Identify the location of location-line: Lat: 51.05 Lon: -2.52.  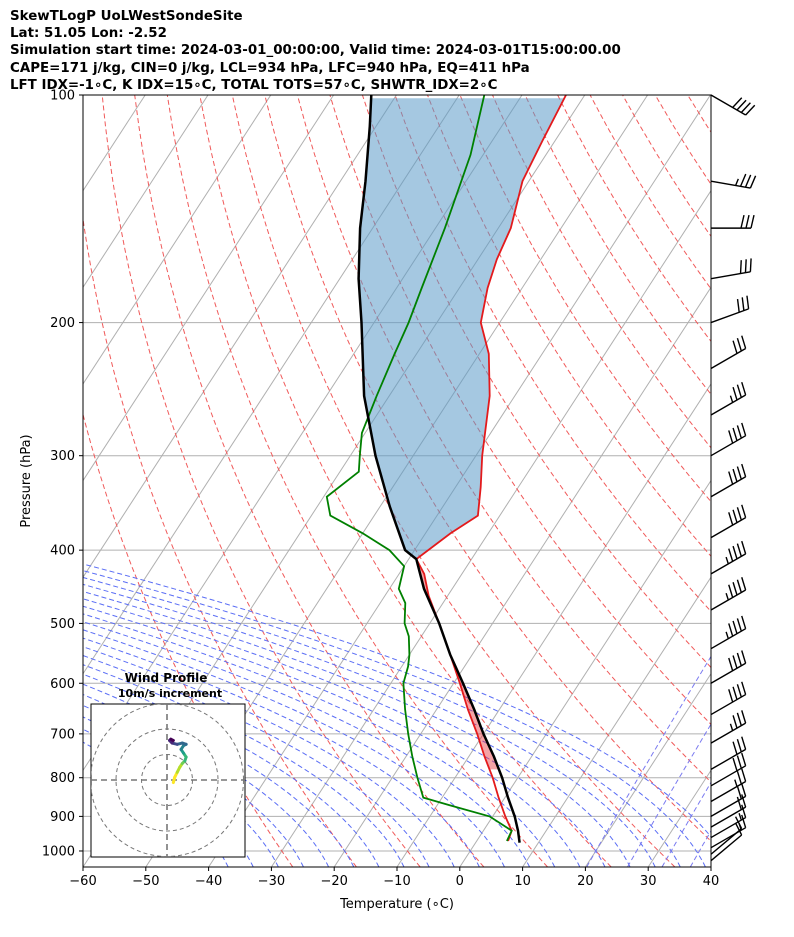
(88, 34).